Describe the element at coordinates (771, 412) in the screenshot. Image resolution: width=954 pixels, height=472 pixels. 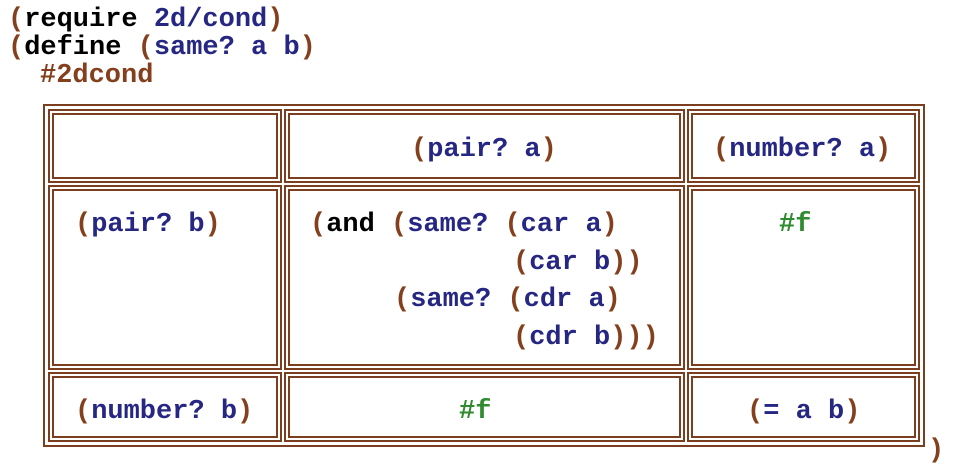
I see `code-token: =` at that location.